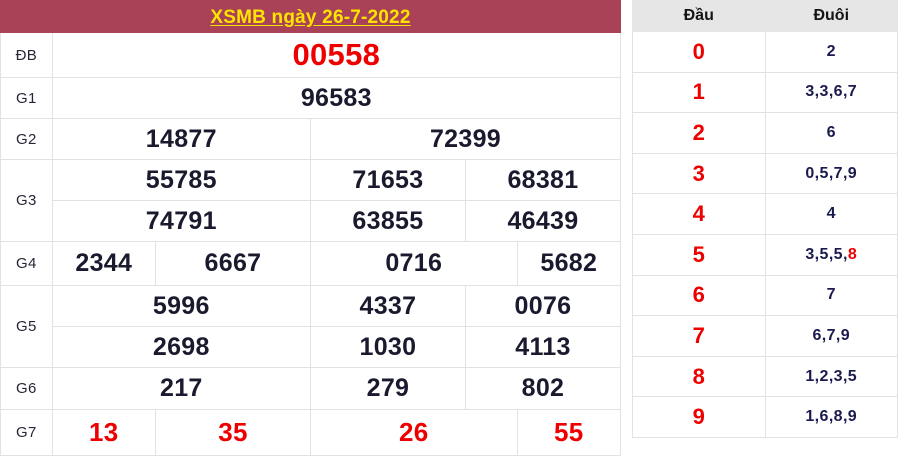 This screenshot has width=900, height=456. I want to click on dau-duoi-row: 1 3,3,6,7, so click(765, 92).